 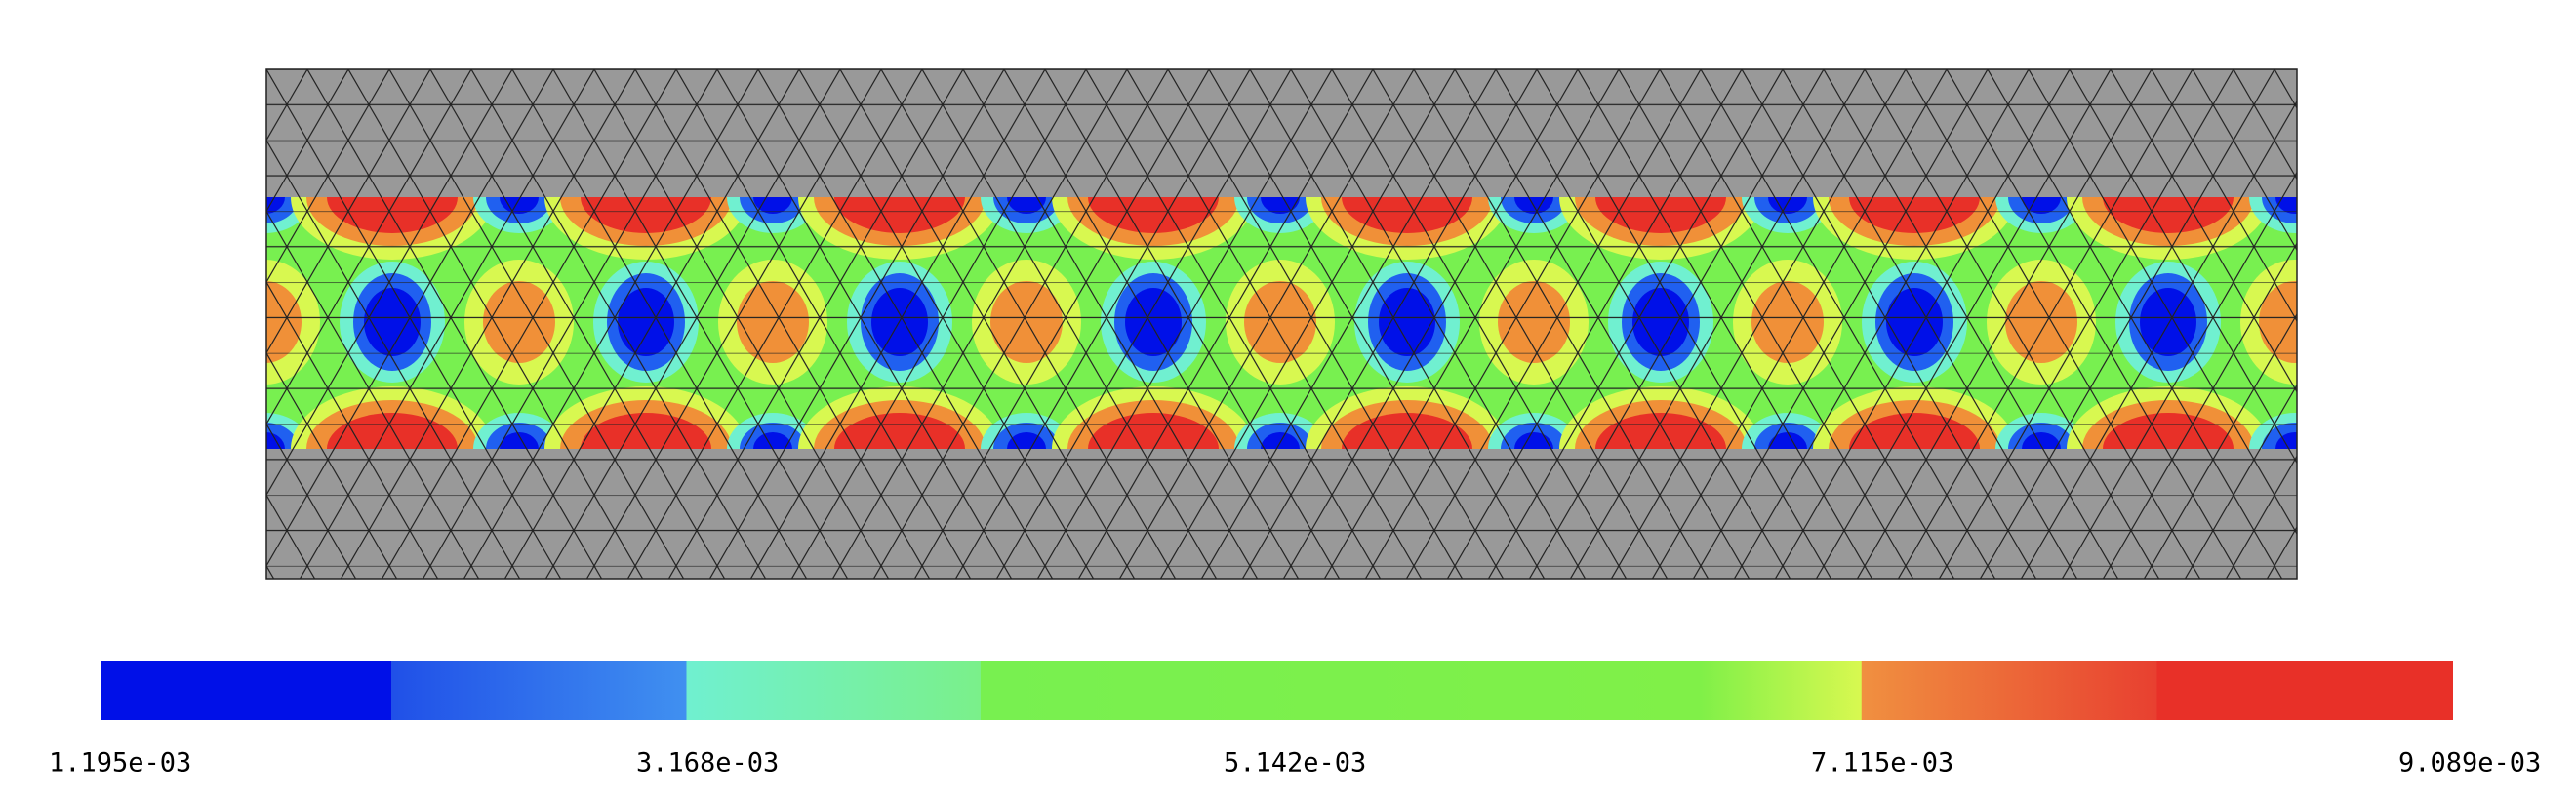 I want to click on colorbar-label: 3.168e-03, so click(x=707, y=764).